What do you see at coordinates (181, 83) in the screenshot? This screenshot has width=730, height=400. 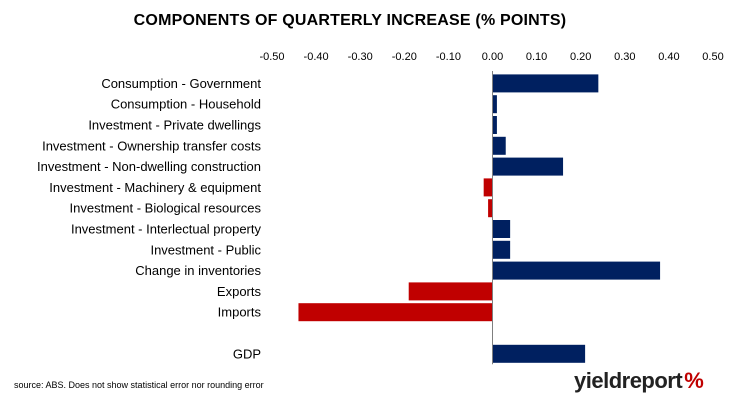 I see `category-label: Consumption - Government` at bounding box center [181, 83].